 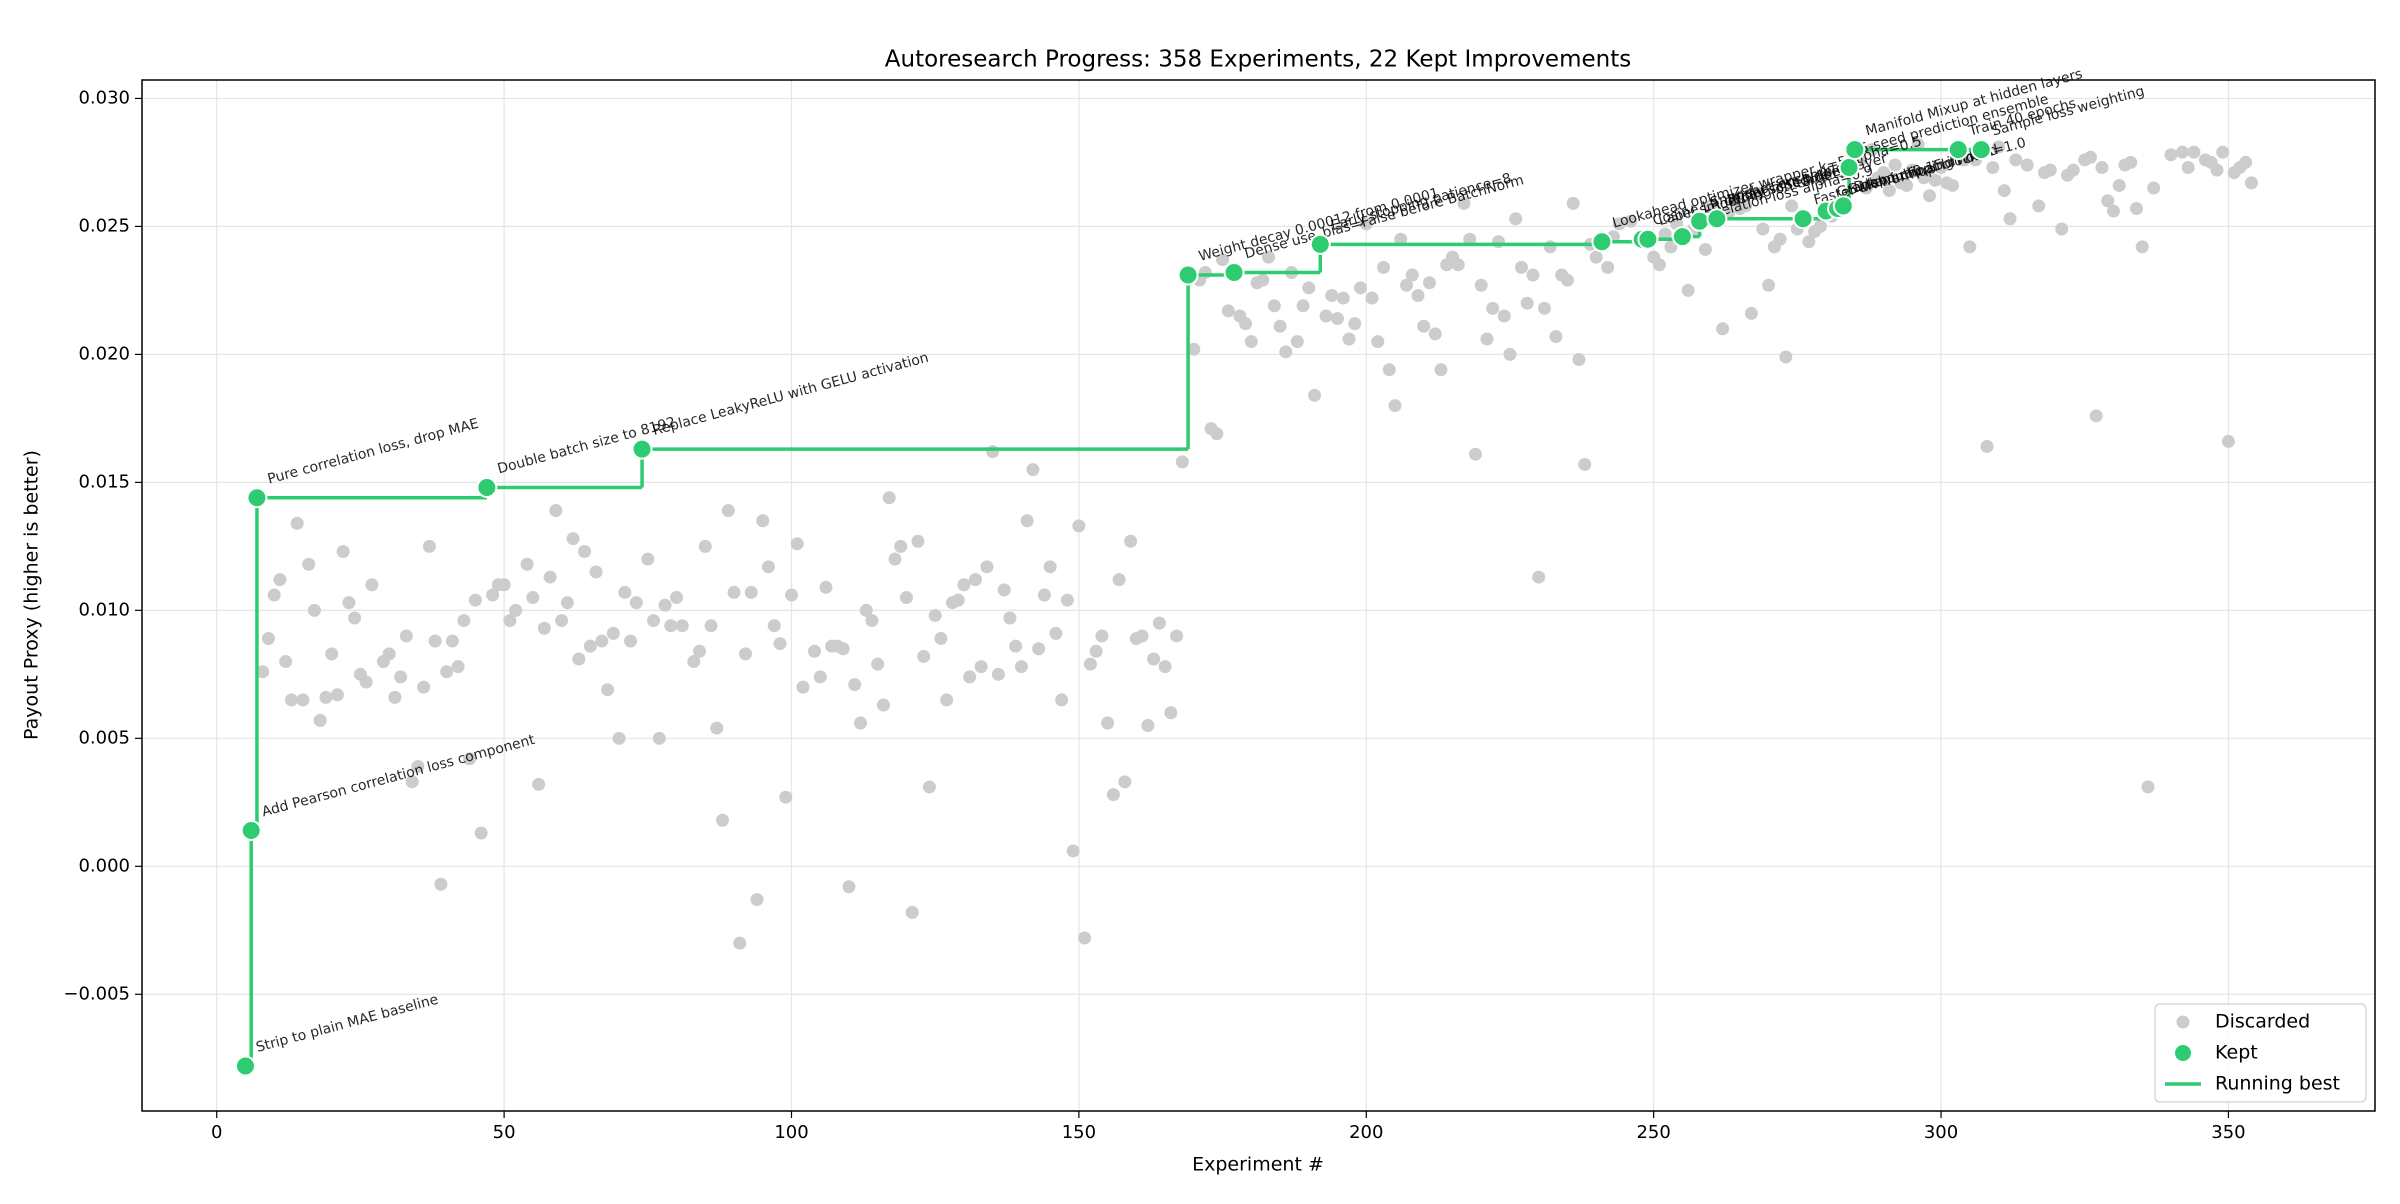 I want to click on legend-label: Kept, so click(x=2236, y=1053).